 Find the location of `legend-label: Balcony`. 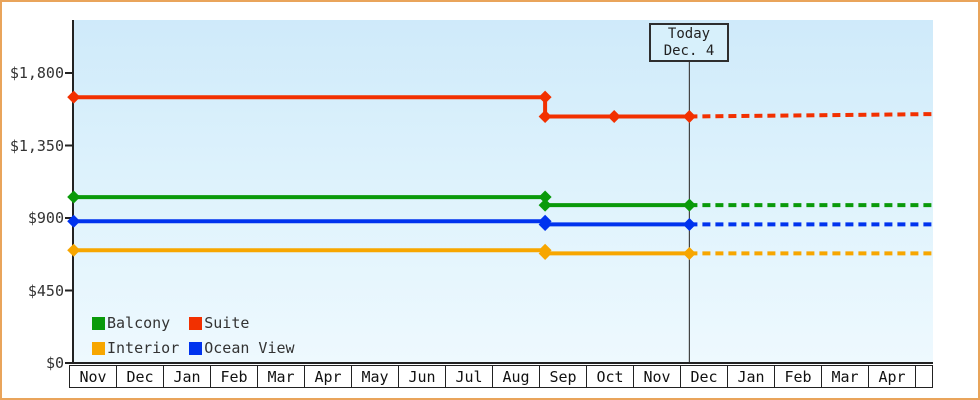

legend-label: Balcony is located at coordinates (139, 323).